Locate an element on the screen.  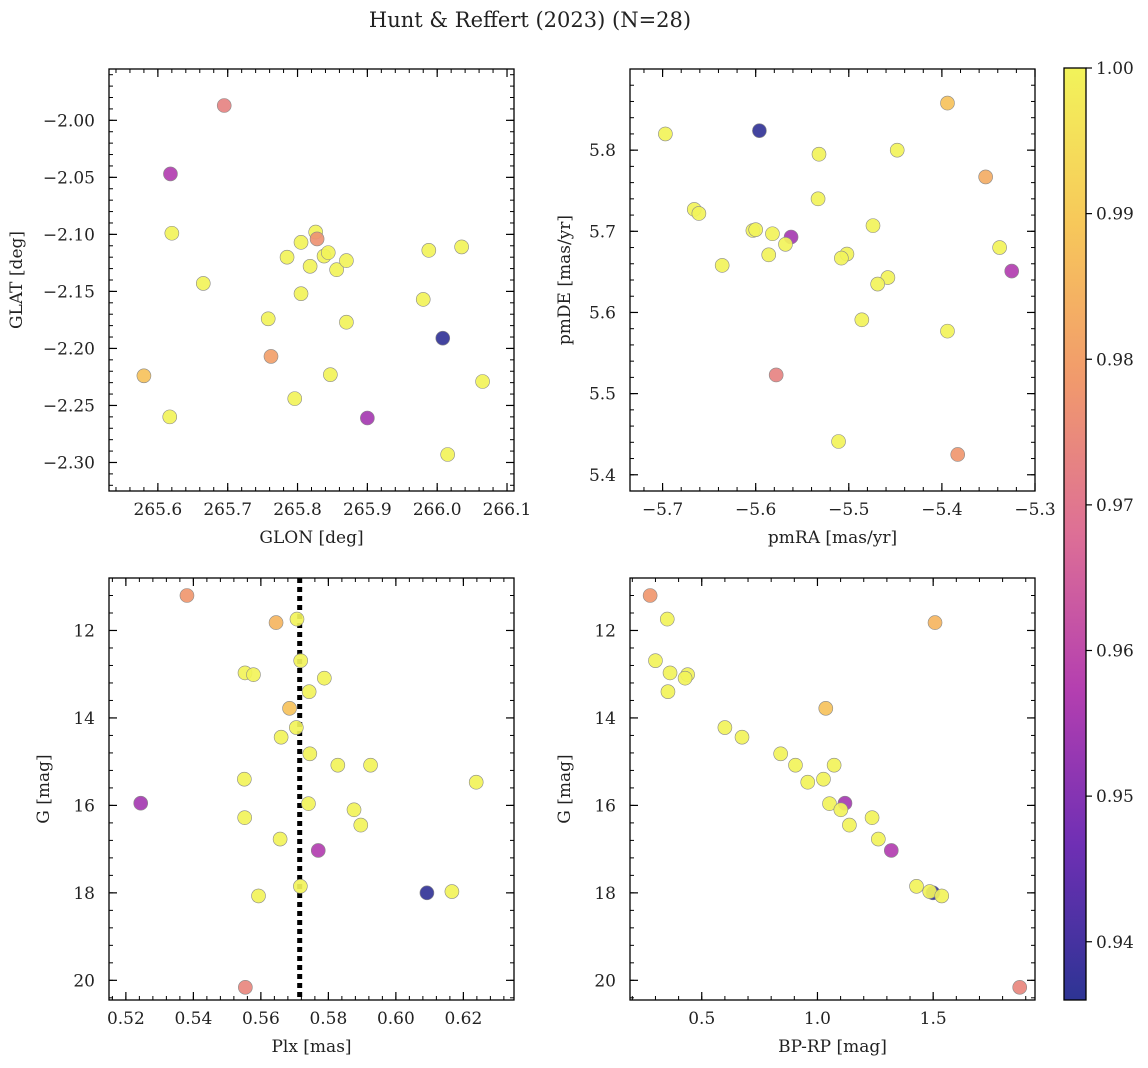
y-tick-label: 5.6 is located at coordinates (602, 313).